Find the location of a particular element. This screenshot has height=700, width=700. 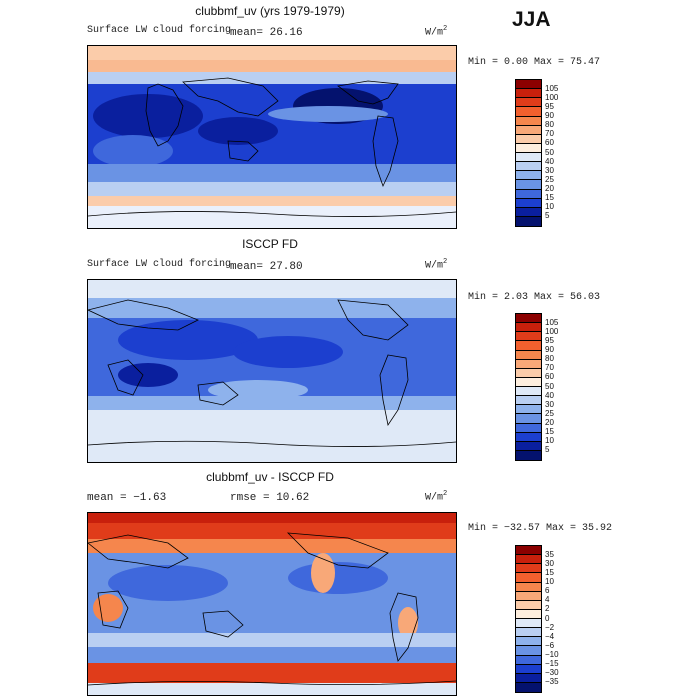

arctic-band is located at coordinates (272, 289).